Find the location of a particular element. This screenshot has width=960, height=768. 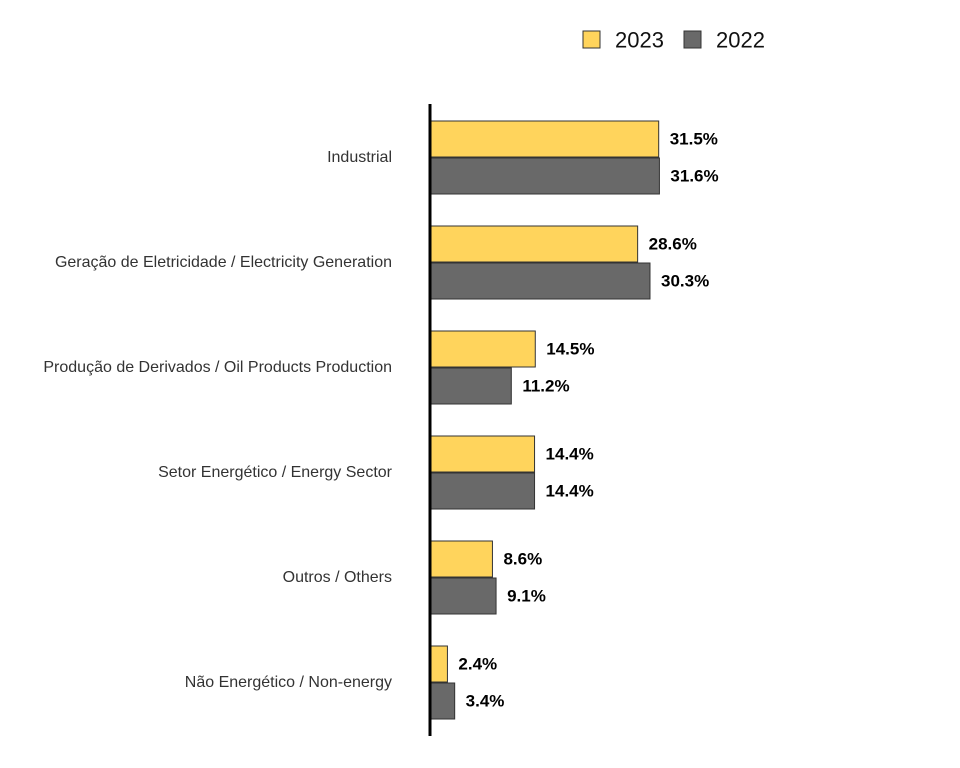

legend-label-2023: 2023 is located at coordinates (639, 40).